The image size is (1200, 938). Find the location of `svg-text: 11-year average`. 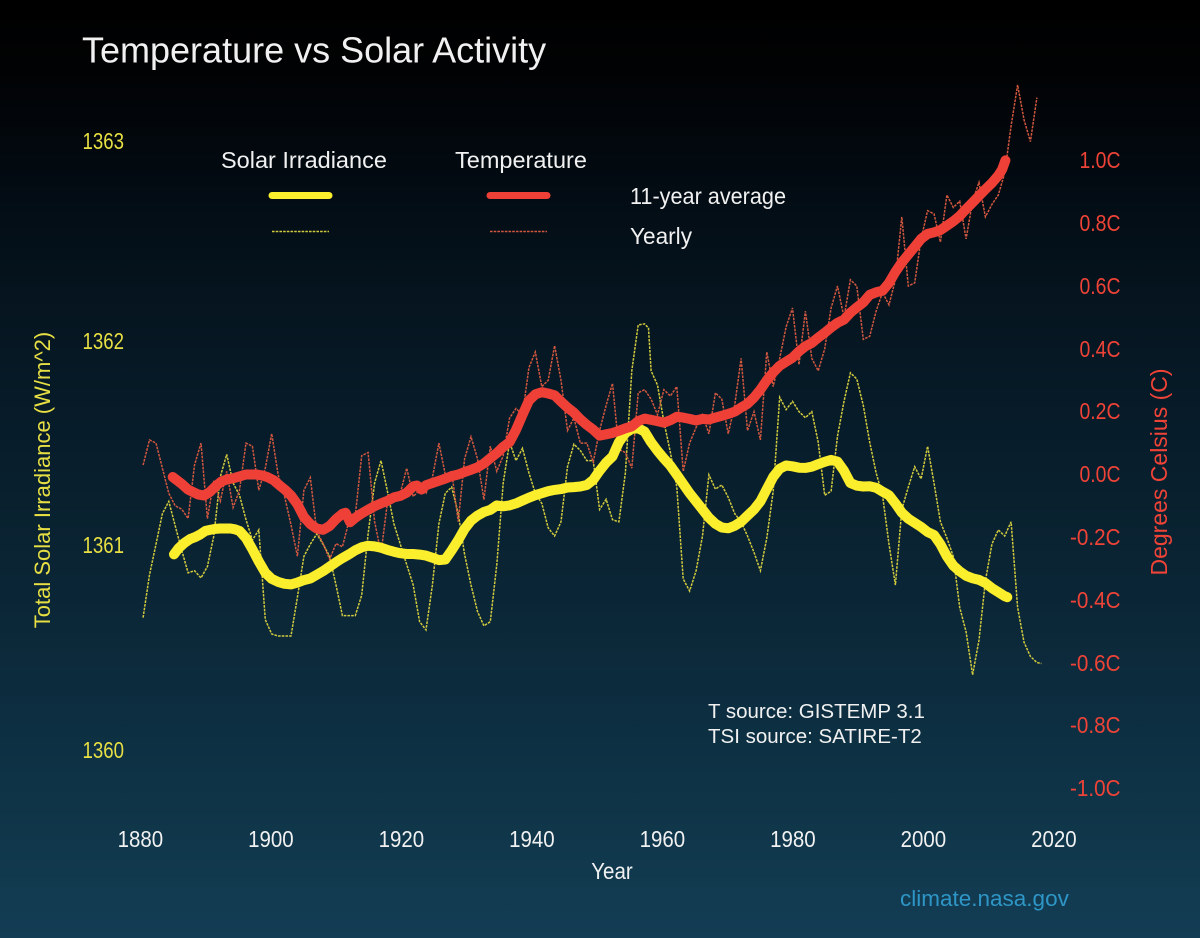

svg-text: 11-year average is located at coordinates (708, 196).